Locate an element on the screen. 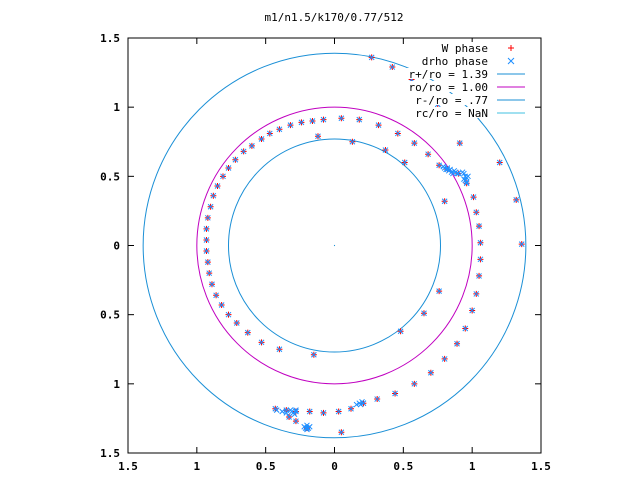 The width and height of the screenshot is (640, 480). legend-label: drho phase is located at coordinates (455, 61).